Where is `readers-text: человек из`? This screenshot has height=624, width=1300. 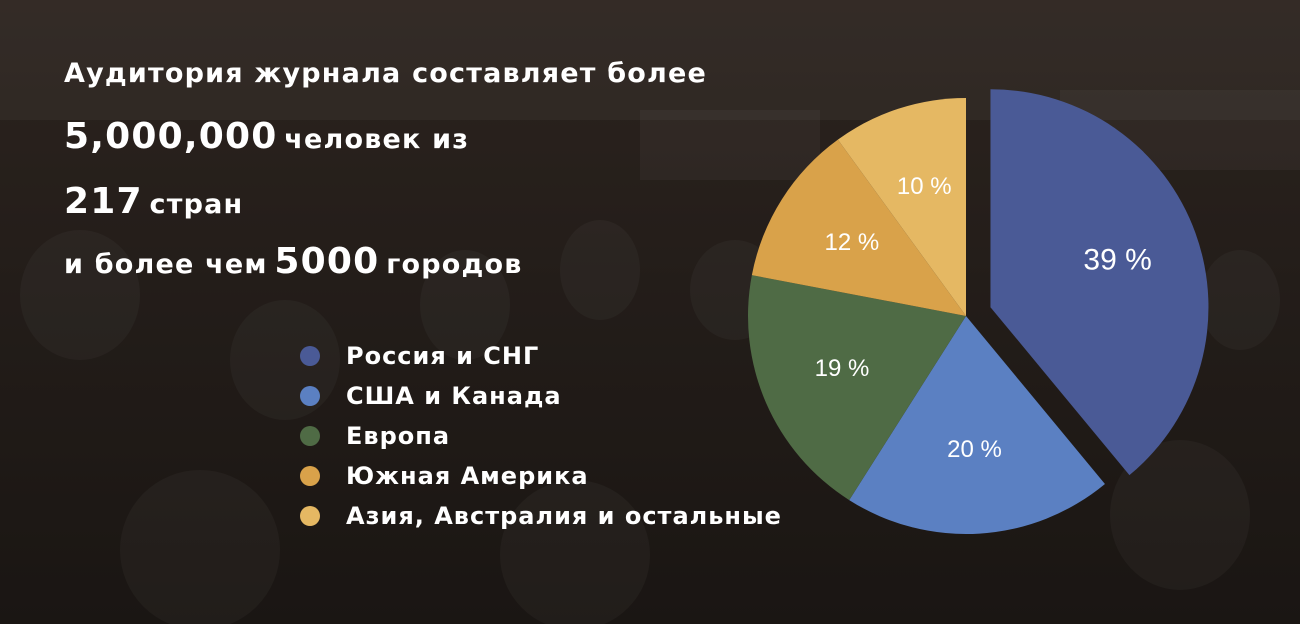
readers-text: человек из is located at coordinates (377, 139).